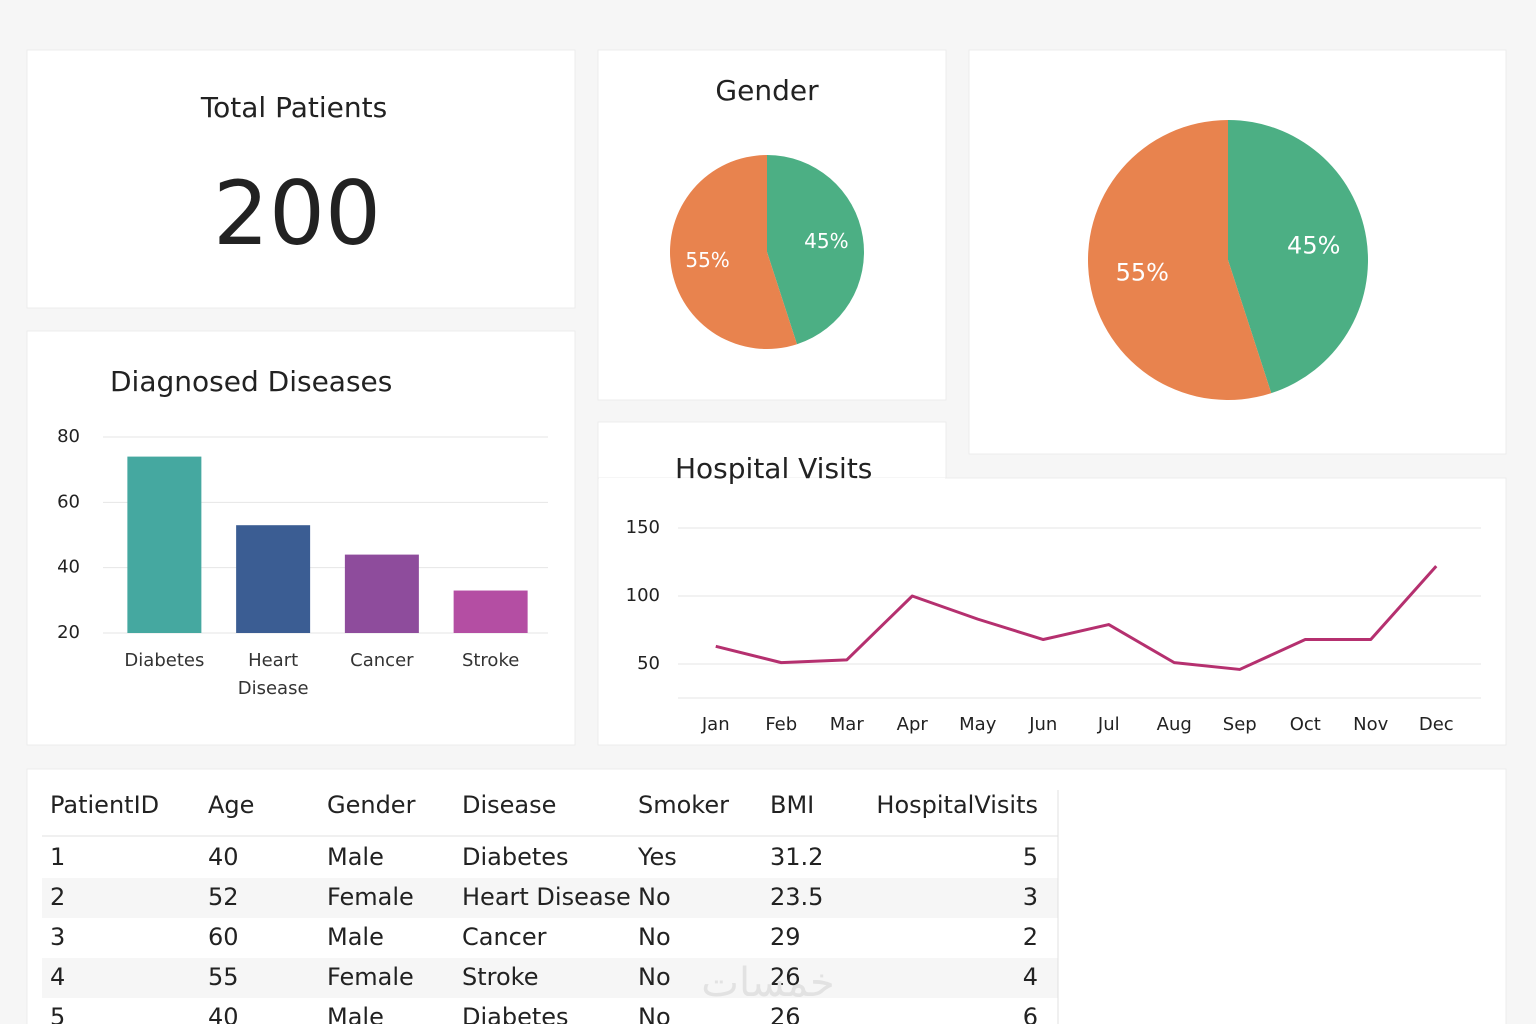 This screenshot has height=1024, width=1536. I want to click on column-header: Disease, so click(509, 805).